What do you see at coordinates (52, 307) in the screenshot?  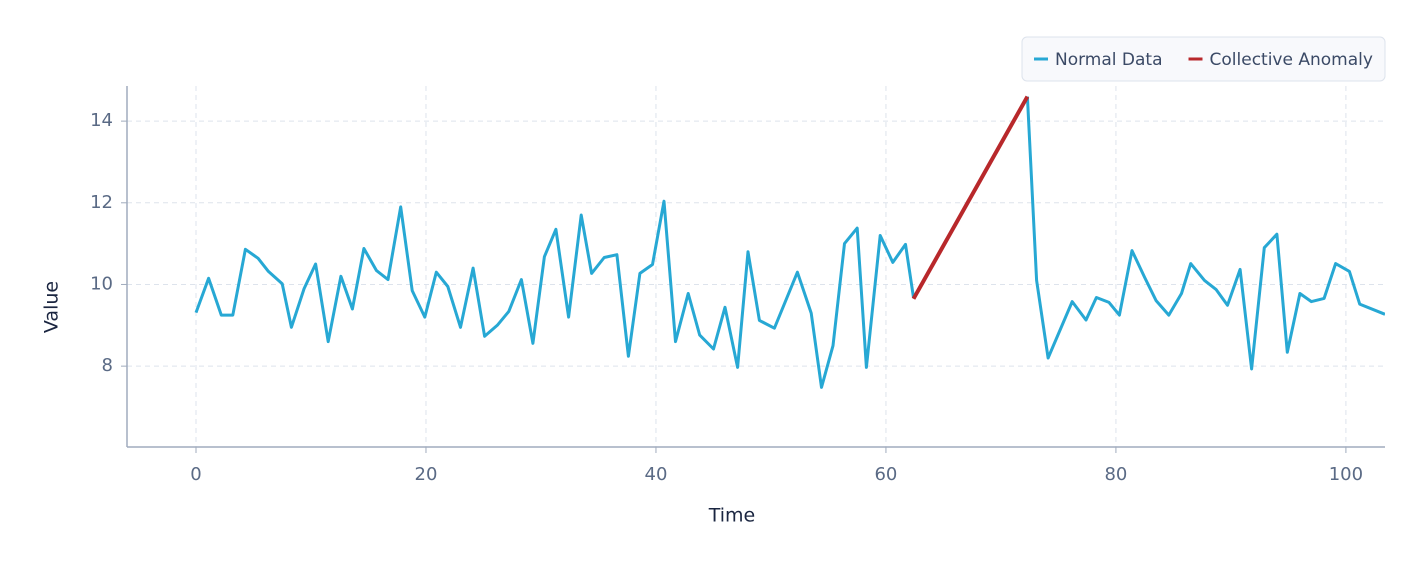 I see `y-axis-title: Value` at bounding box center [52, 307].